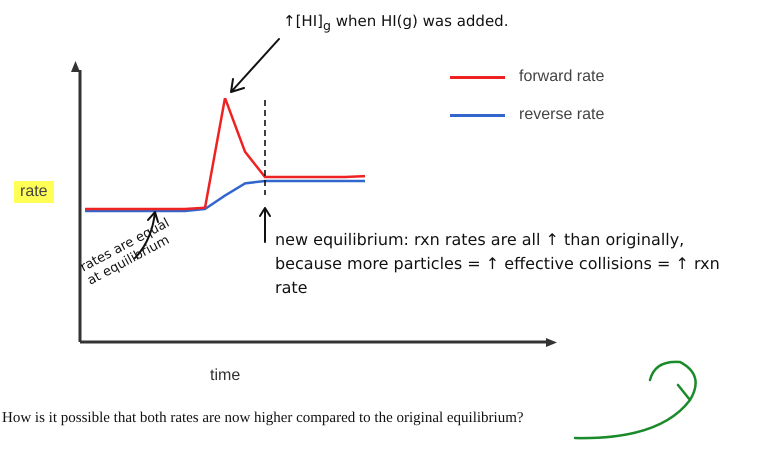  I want to click on text: ↑[HI]$_{g}$ when HI(g) was added., so click(396, 22).